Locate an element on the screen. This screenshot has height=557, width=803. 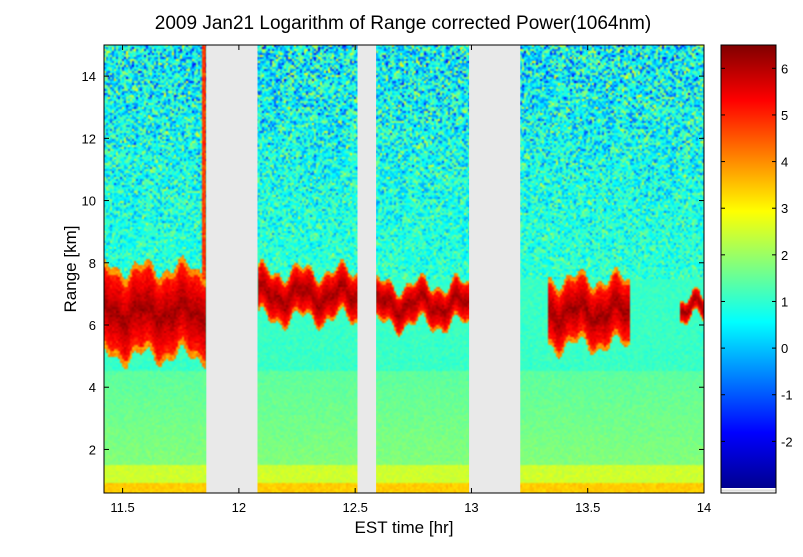
colorbar-gradient is located at coordinates (748, 266).